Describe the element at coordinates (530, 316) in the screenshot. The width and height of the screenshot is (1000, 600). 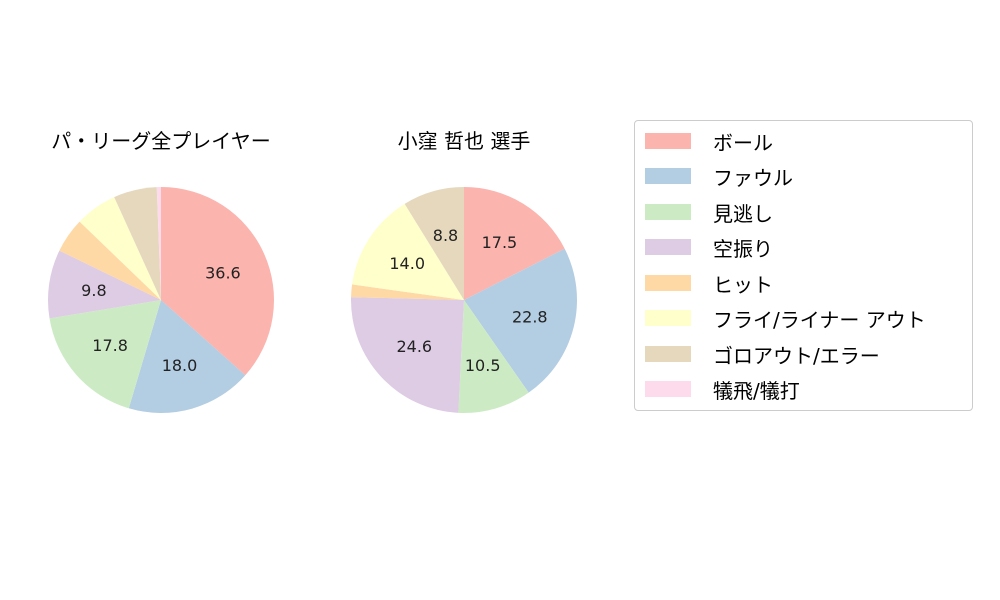
I see `slice-label-foul: 22.8` at that location.